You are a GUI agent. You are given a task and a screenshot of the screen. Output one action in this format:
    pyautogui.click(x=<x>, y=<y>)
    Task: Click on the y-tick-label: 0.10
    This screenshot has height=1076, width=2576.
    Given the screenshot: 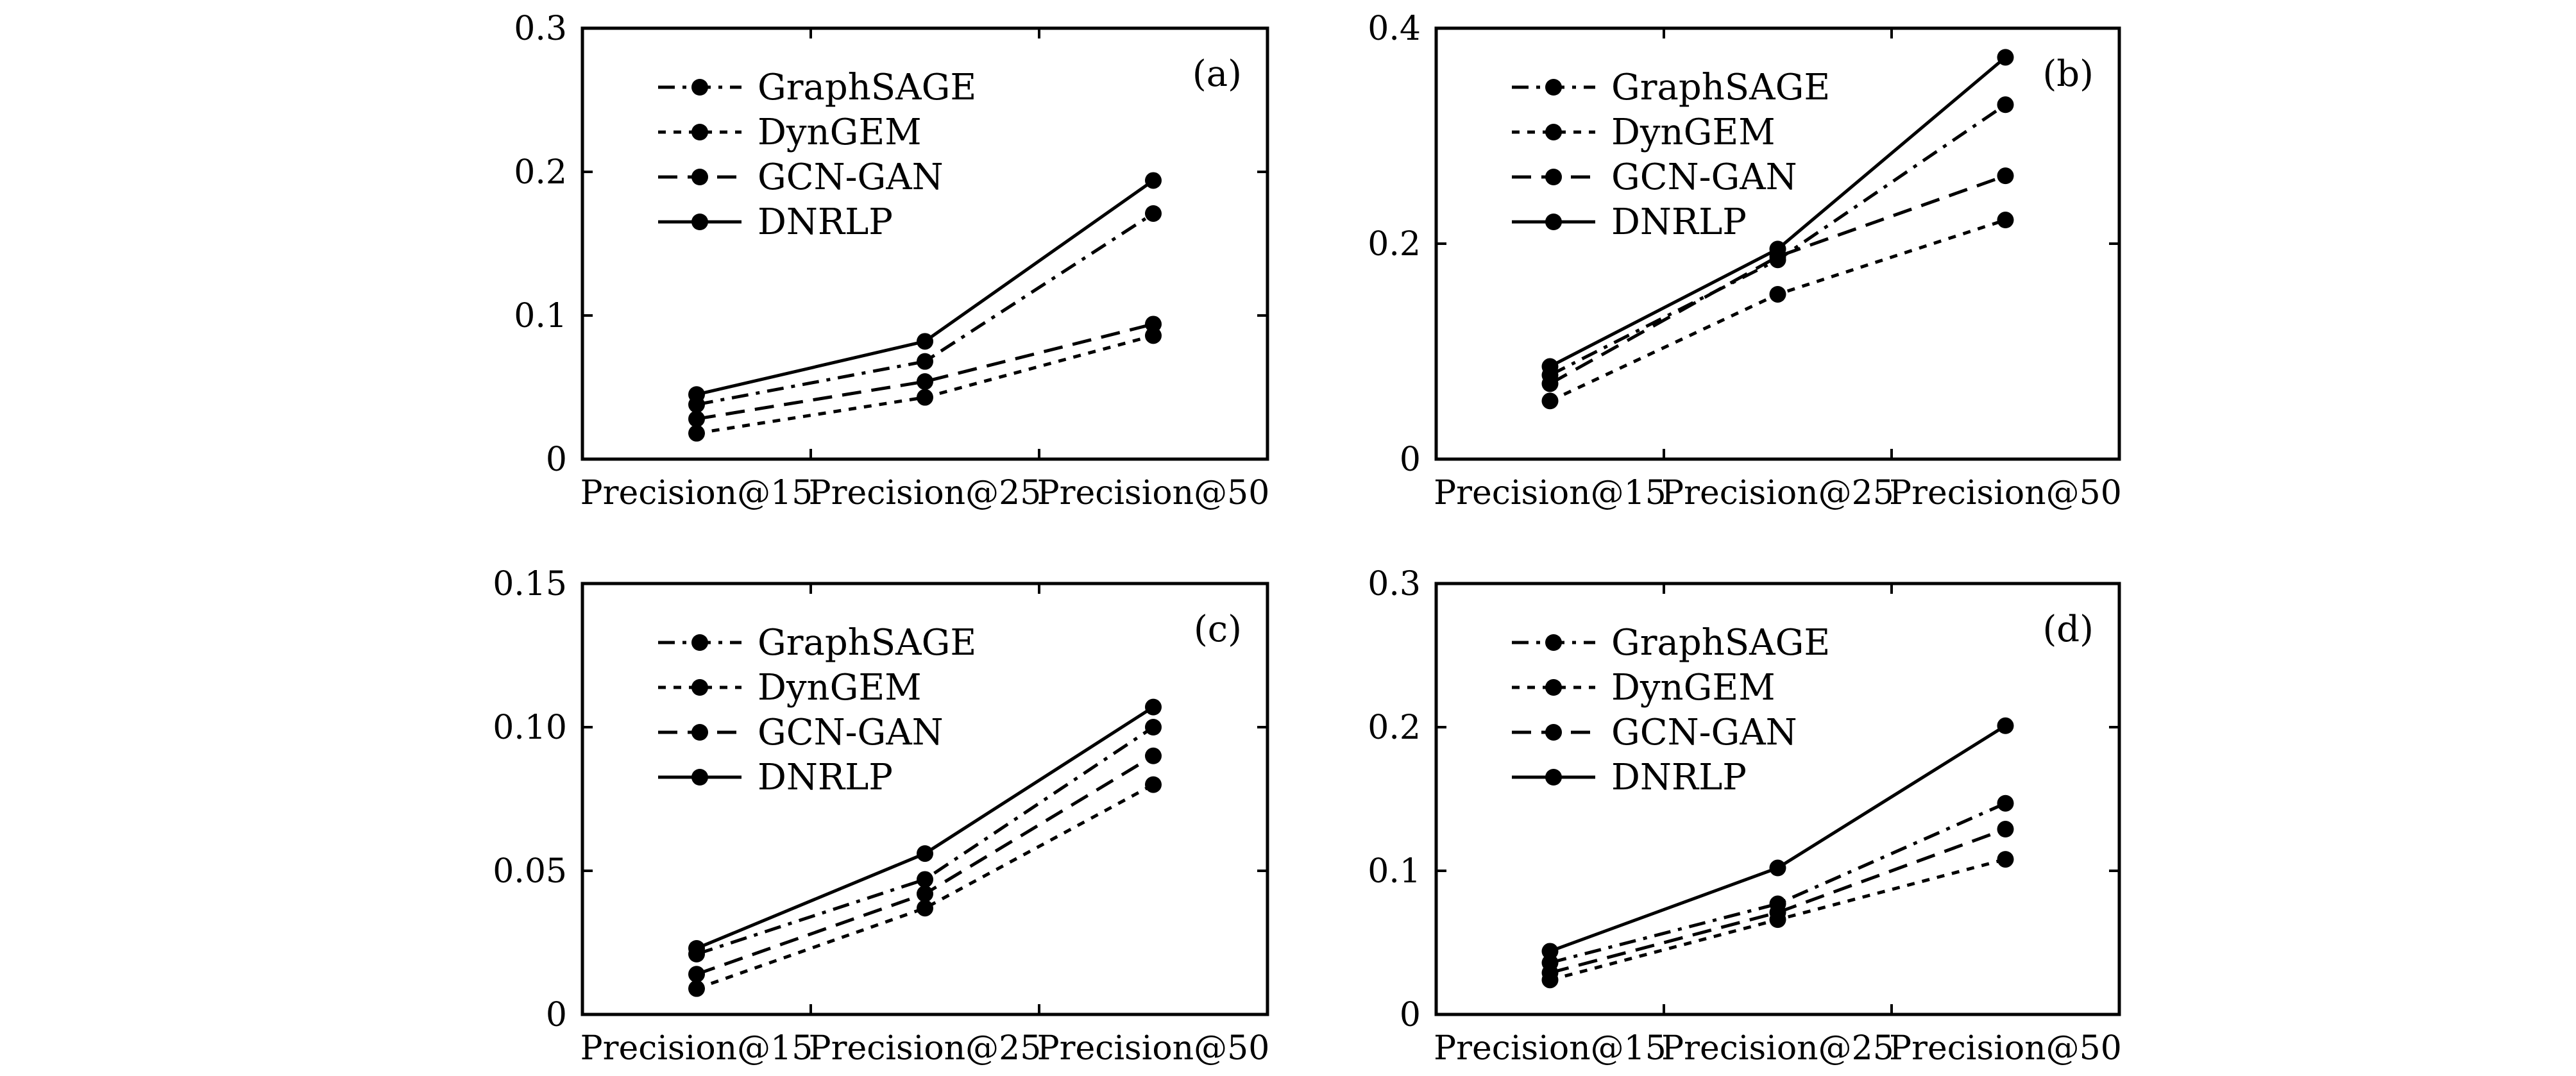 What is the action you would take?
    pyautogui.click(x=530, y=728)
    